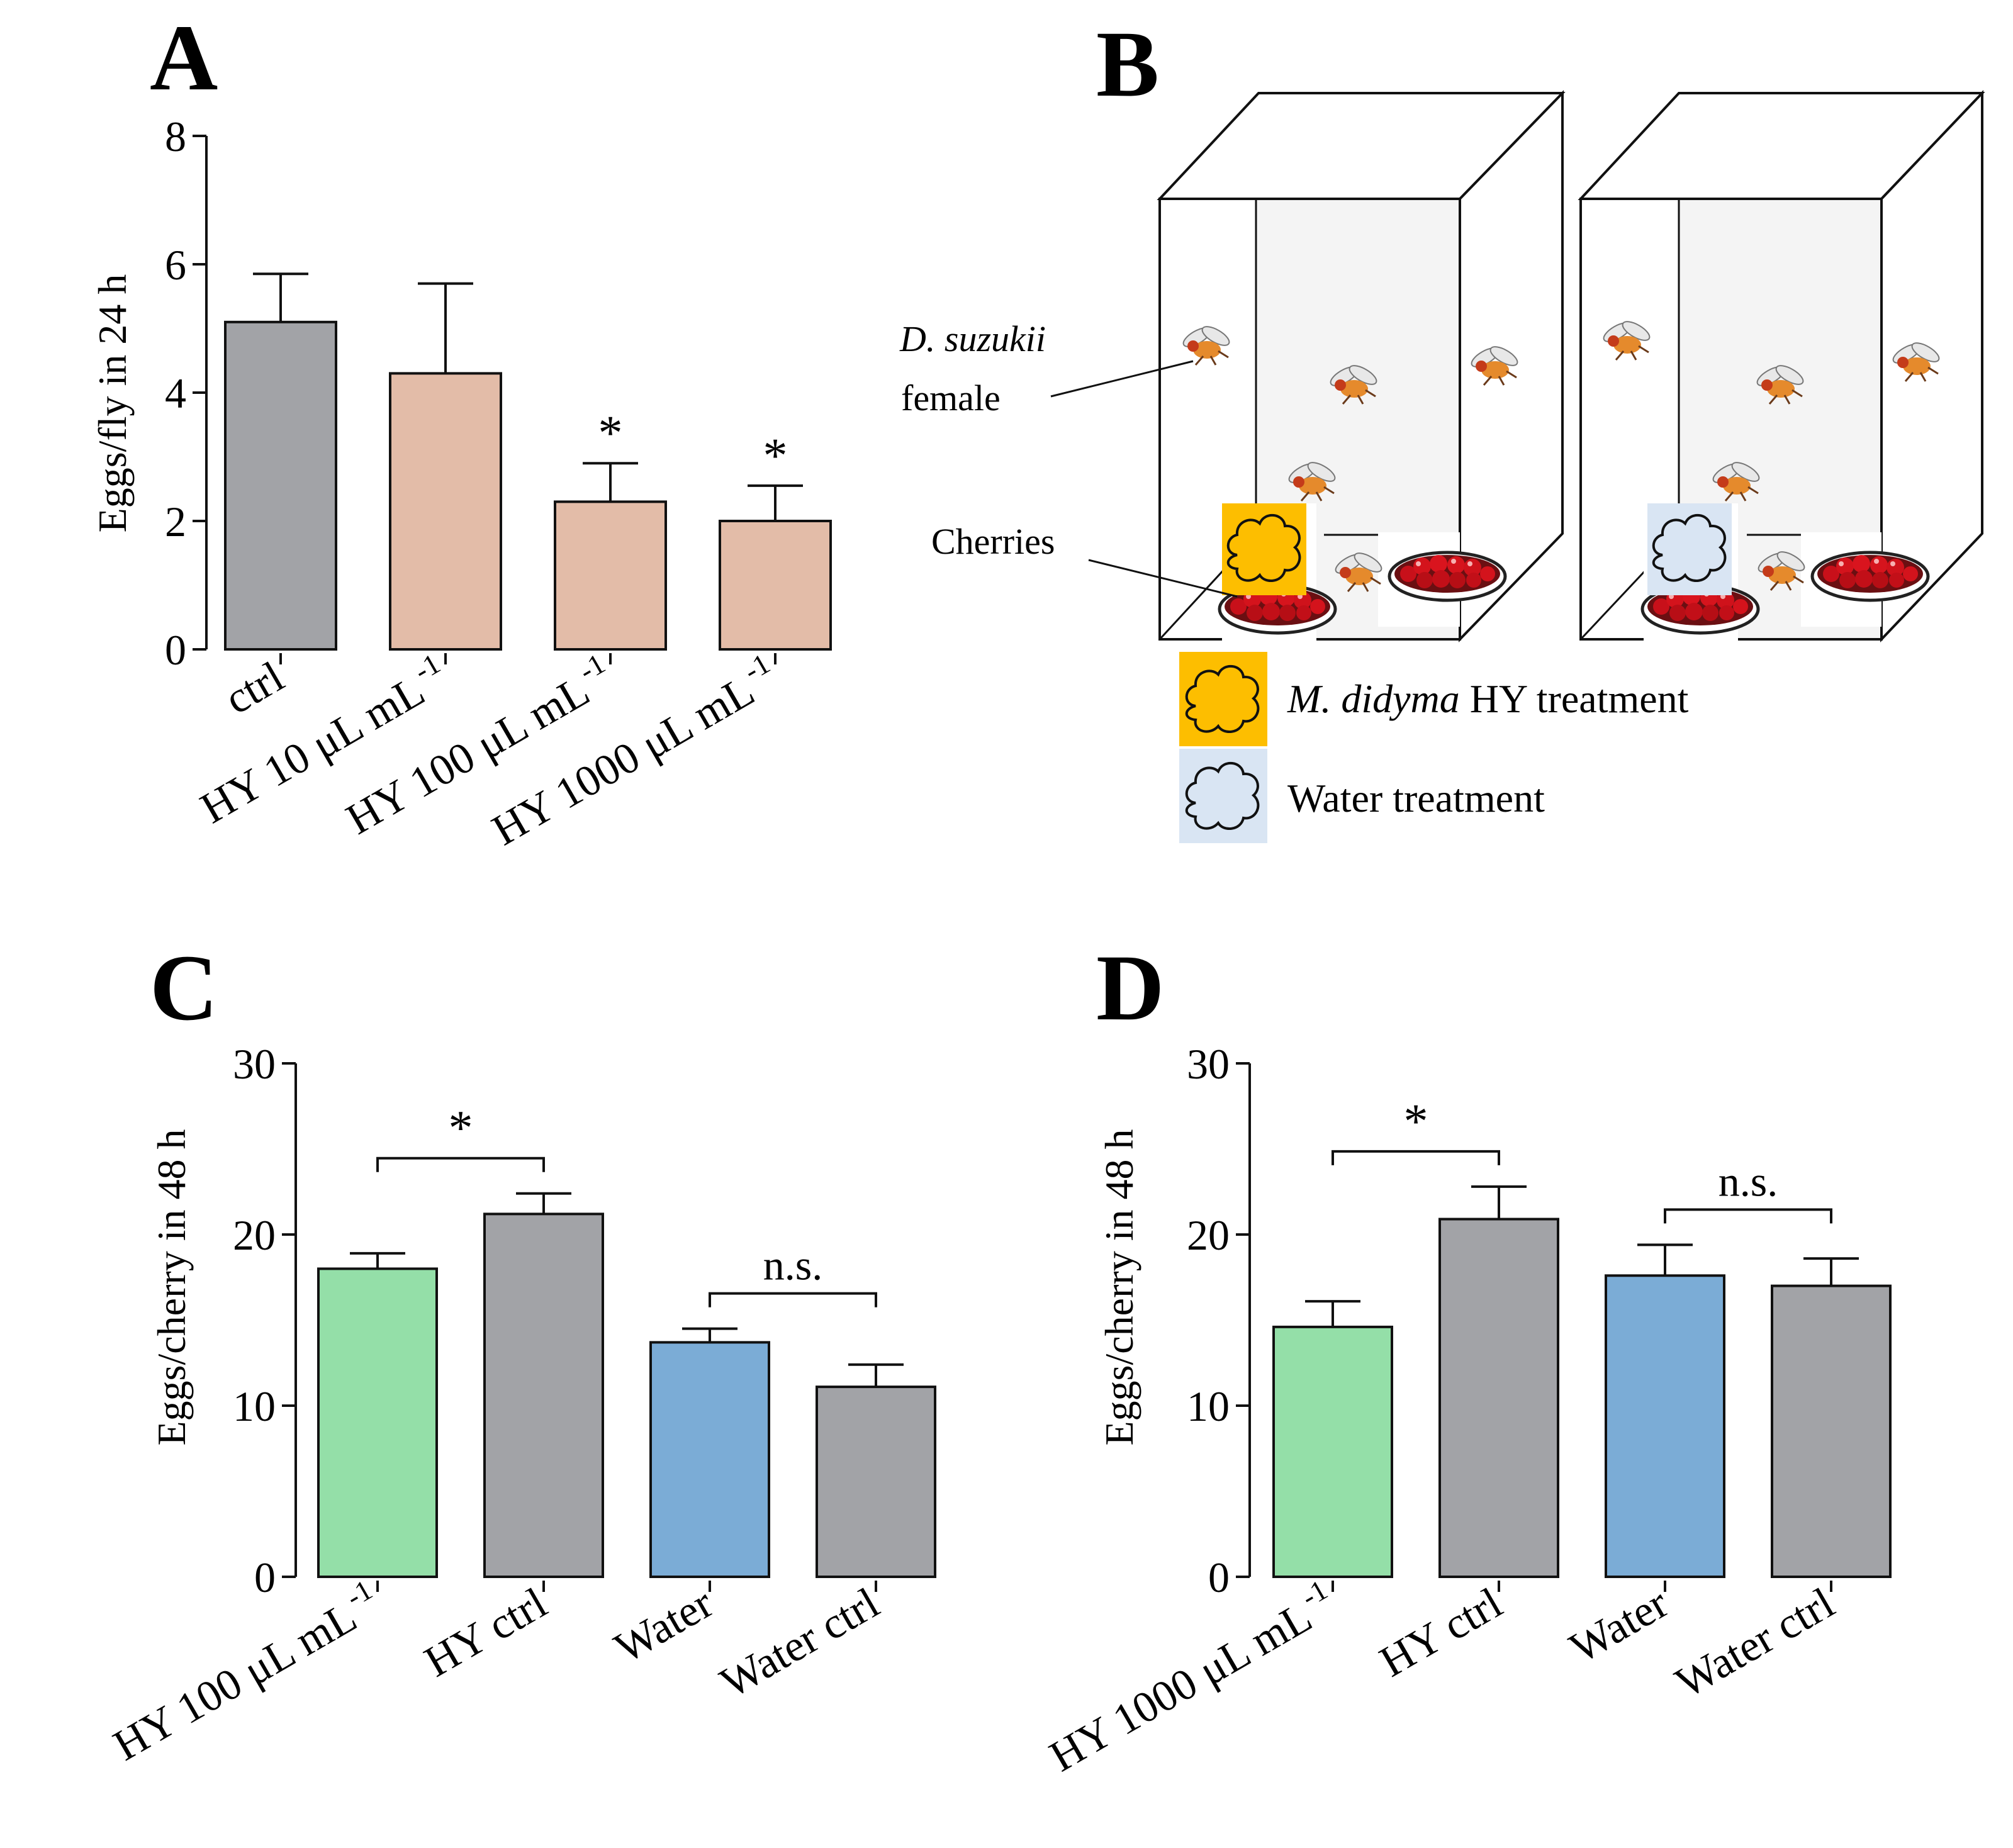 Image resolution: width=2013 pixels, height=1848 pixels. Describe the element at coordinates (113, 403) in the screenshot. I see `y-axis-label: Eggs/fly in 24 h` at that location.